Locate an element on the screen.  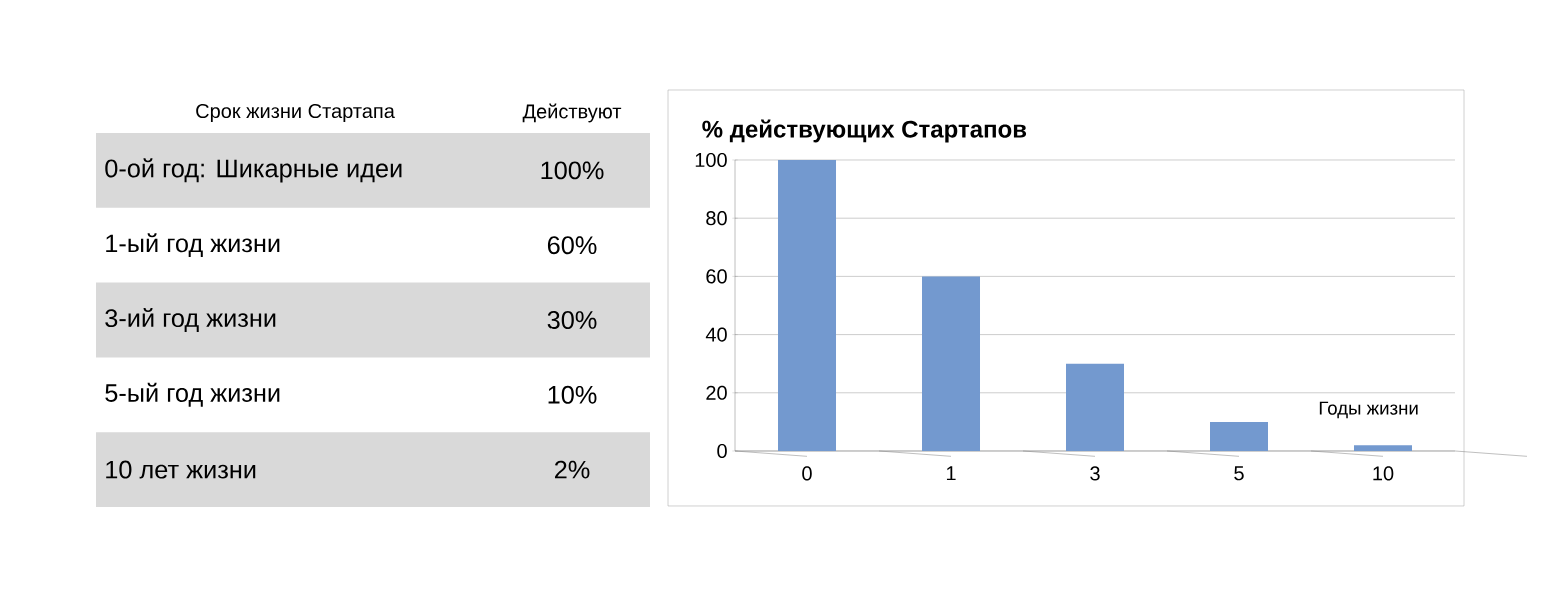
text: 30% is located at coordinates (572, 320).